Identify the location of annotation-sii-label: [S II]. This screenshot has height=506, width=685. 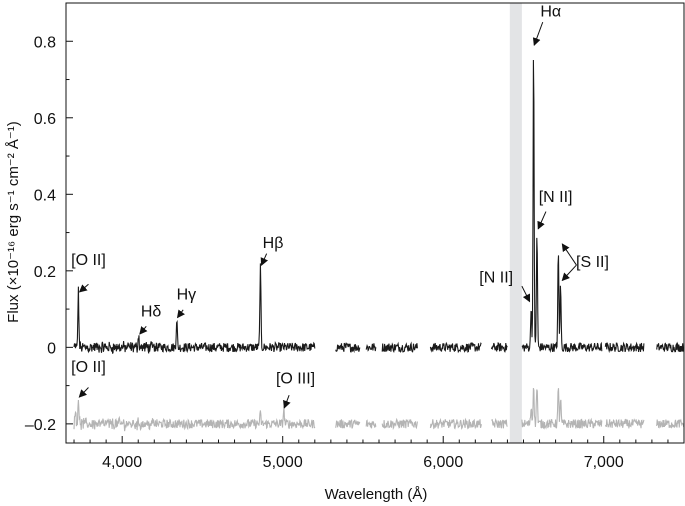
(592, 262).